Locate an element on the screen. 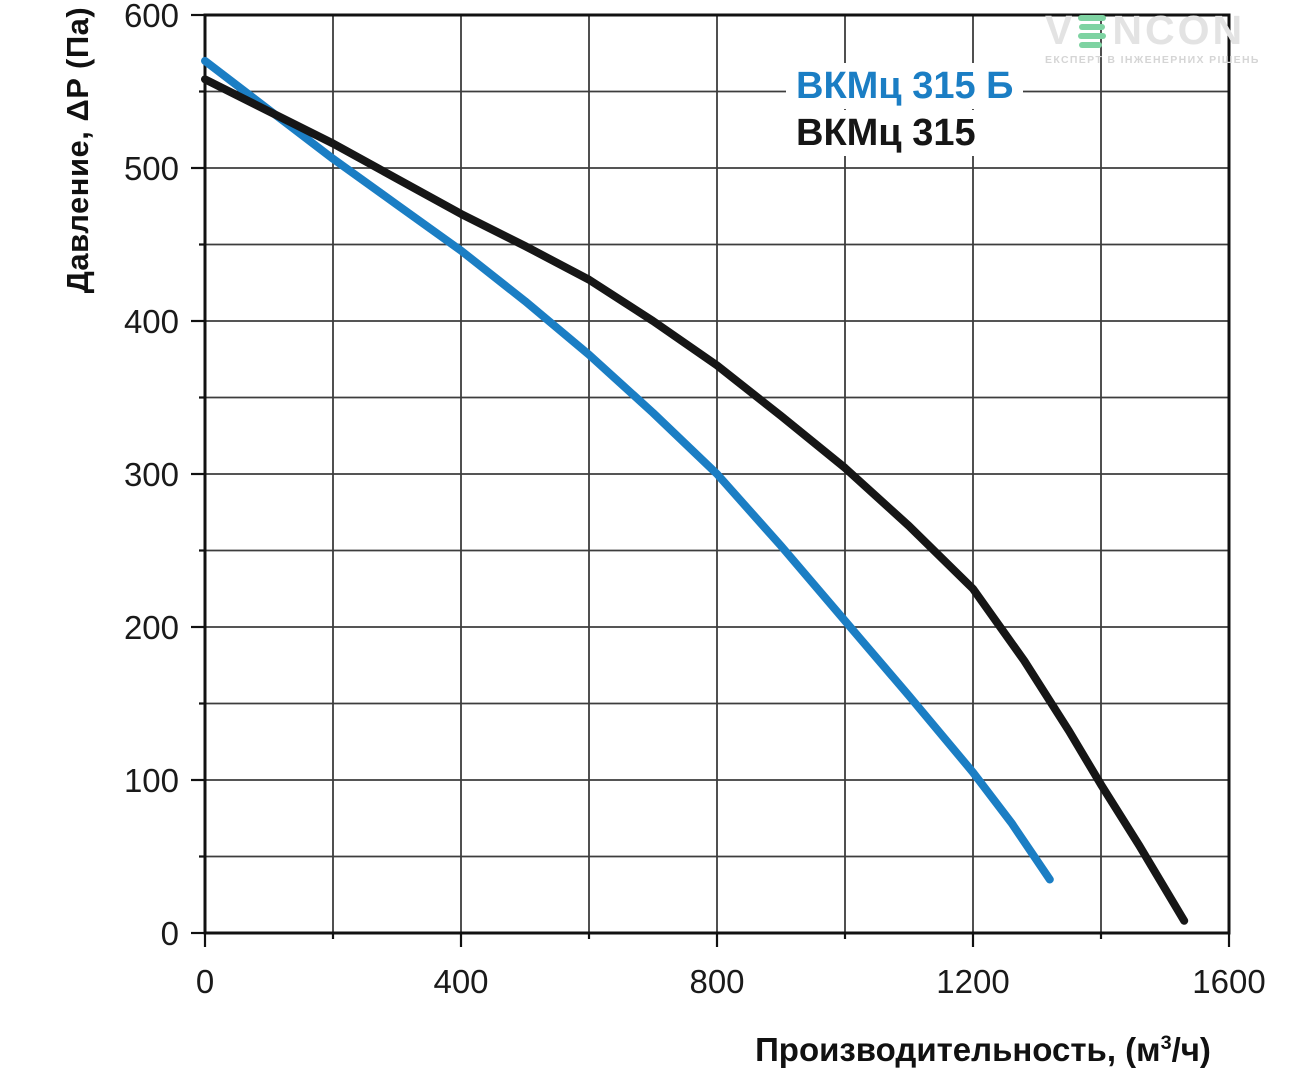 The width and height of the screenshot is (1314, 1075). y-tick-label: 500 is located at coordinates (151, 168).